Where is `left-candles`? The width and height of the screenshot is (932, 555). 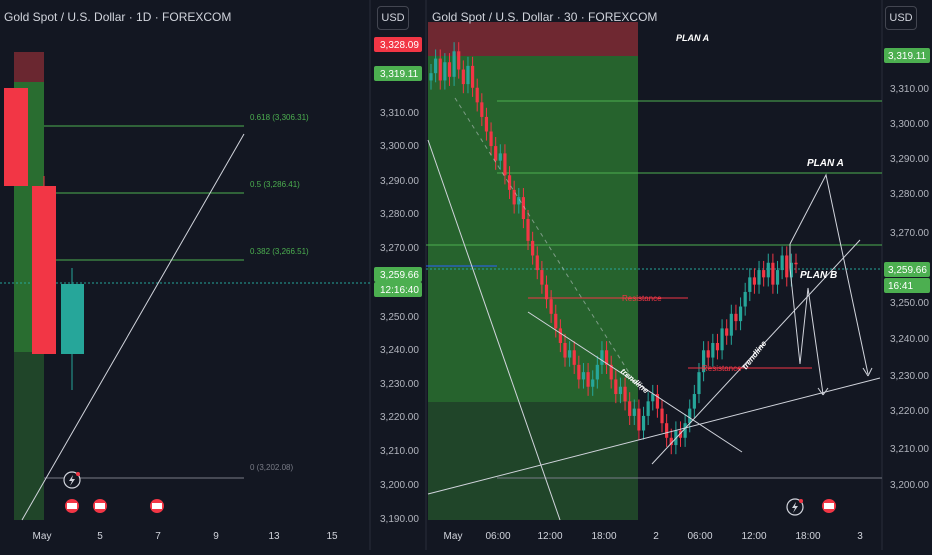 left-candles is located at coordinates (44, 239).